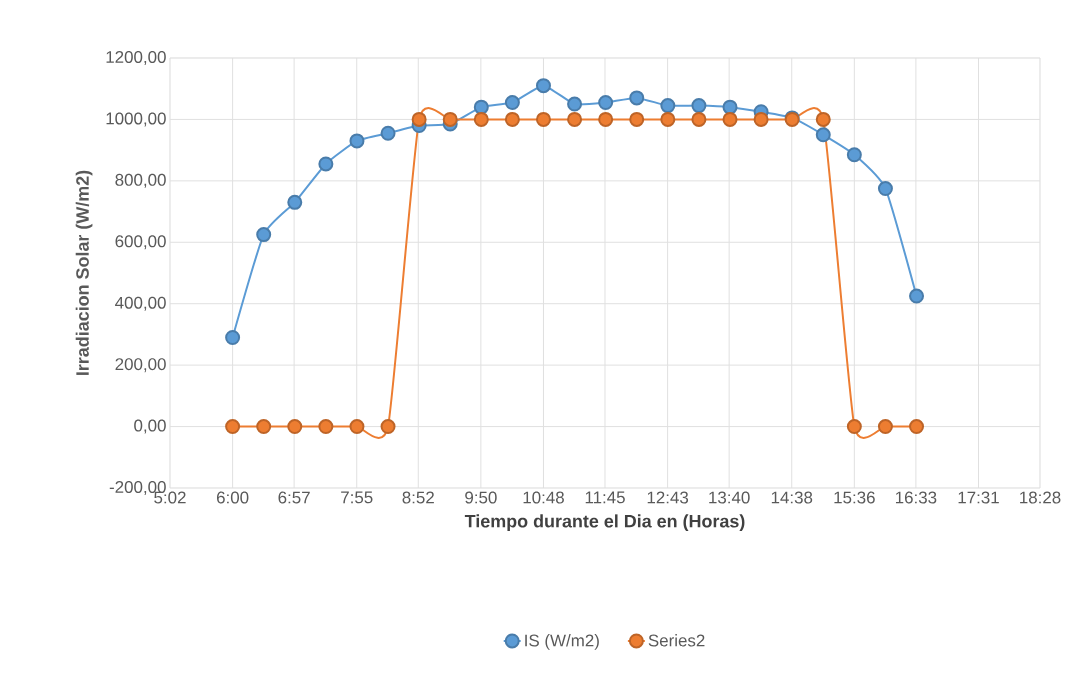 This screenshot has width=1087, height=693. What do you see at coordinates (792, 497) in the screenshot?
I see `x-tick-label: 14:38` at bounding box center [792, 497].